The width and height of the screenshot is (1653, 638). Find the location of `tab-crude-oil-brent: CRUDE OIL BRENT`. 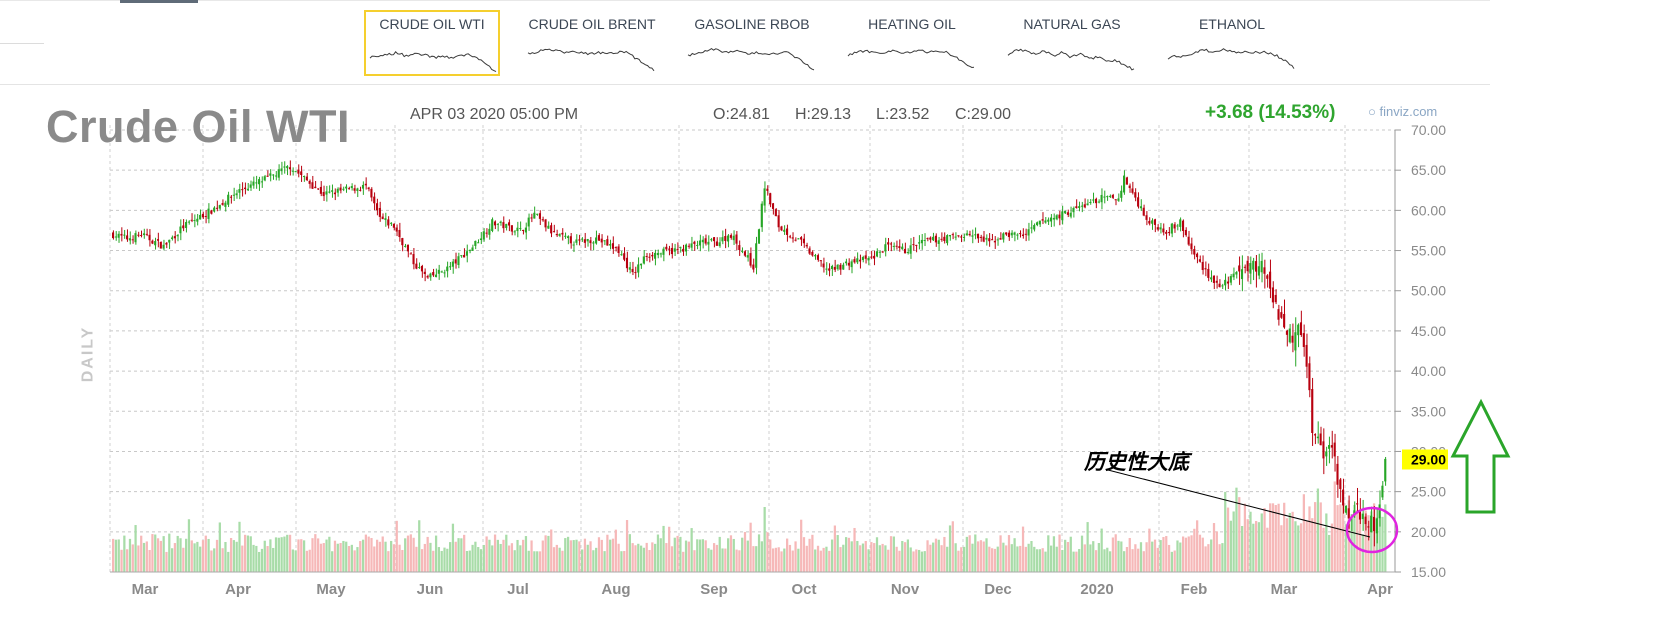

tab-crude-oil-brent: CRUDE OIL BRENT is located at coordinates (592, 43).